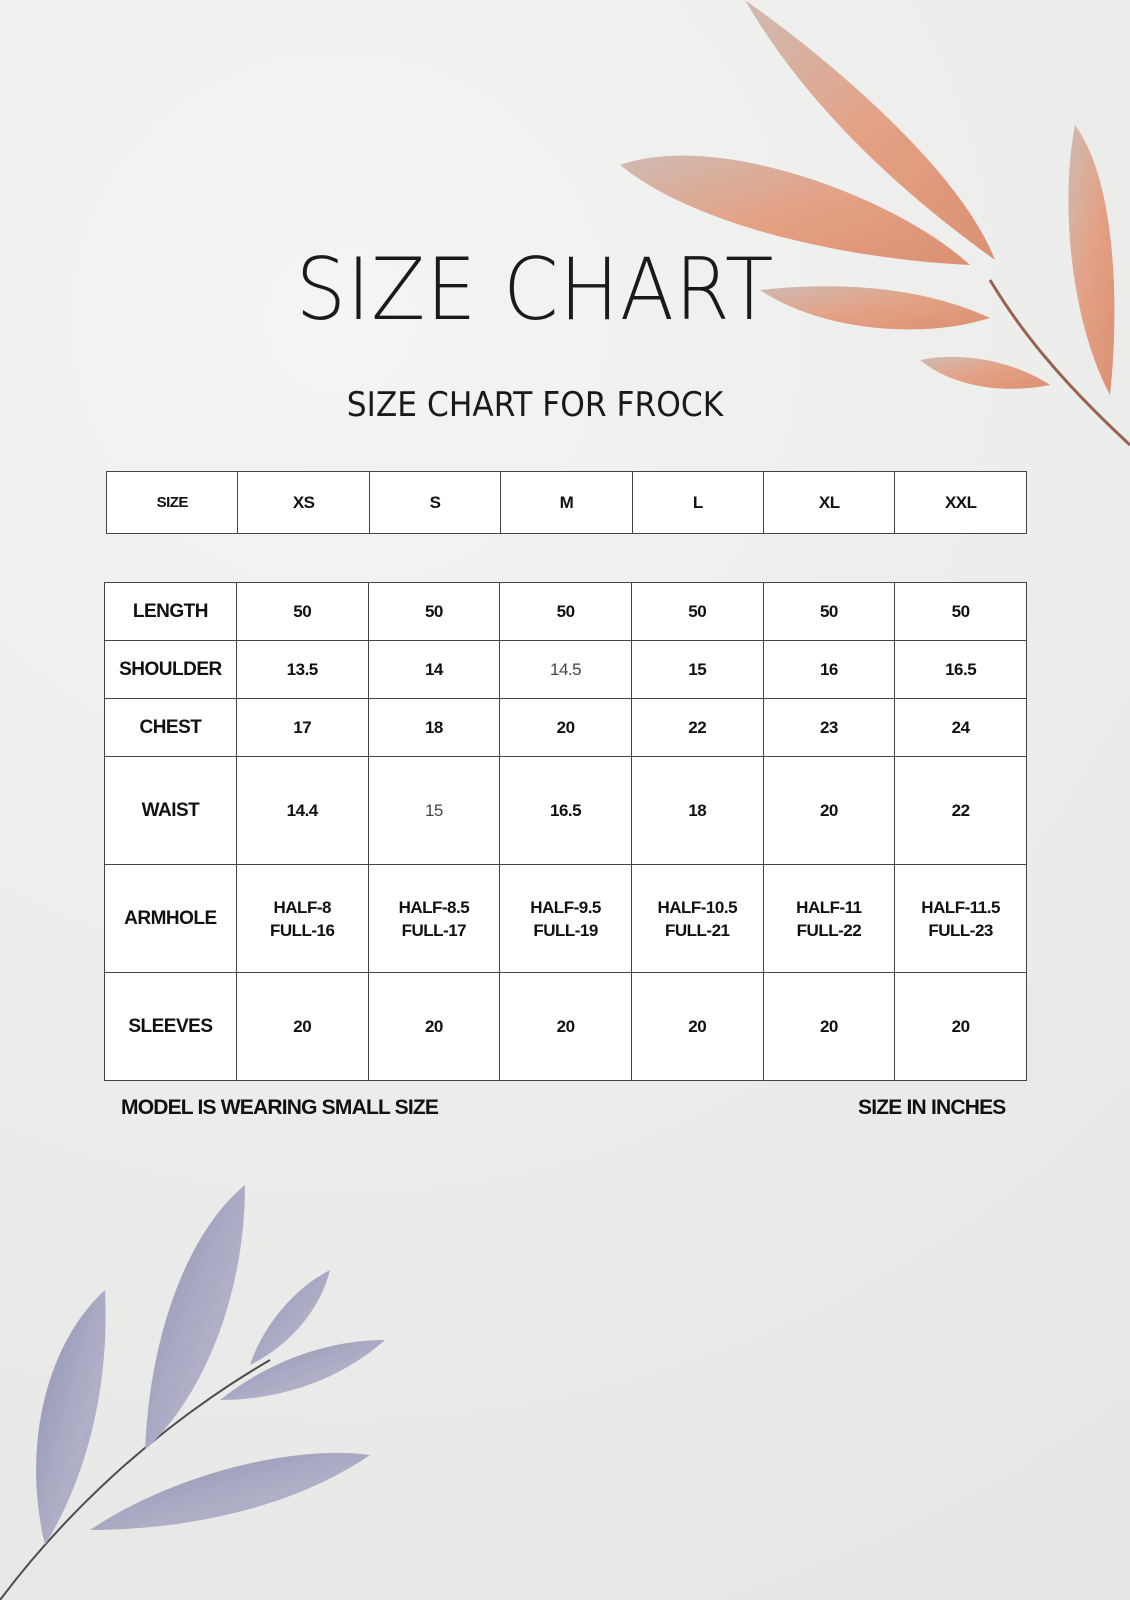  I want to click on table-cell: 24, so click(960, 727).